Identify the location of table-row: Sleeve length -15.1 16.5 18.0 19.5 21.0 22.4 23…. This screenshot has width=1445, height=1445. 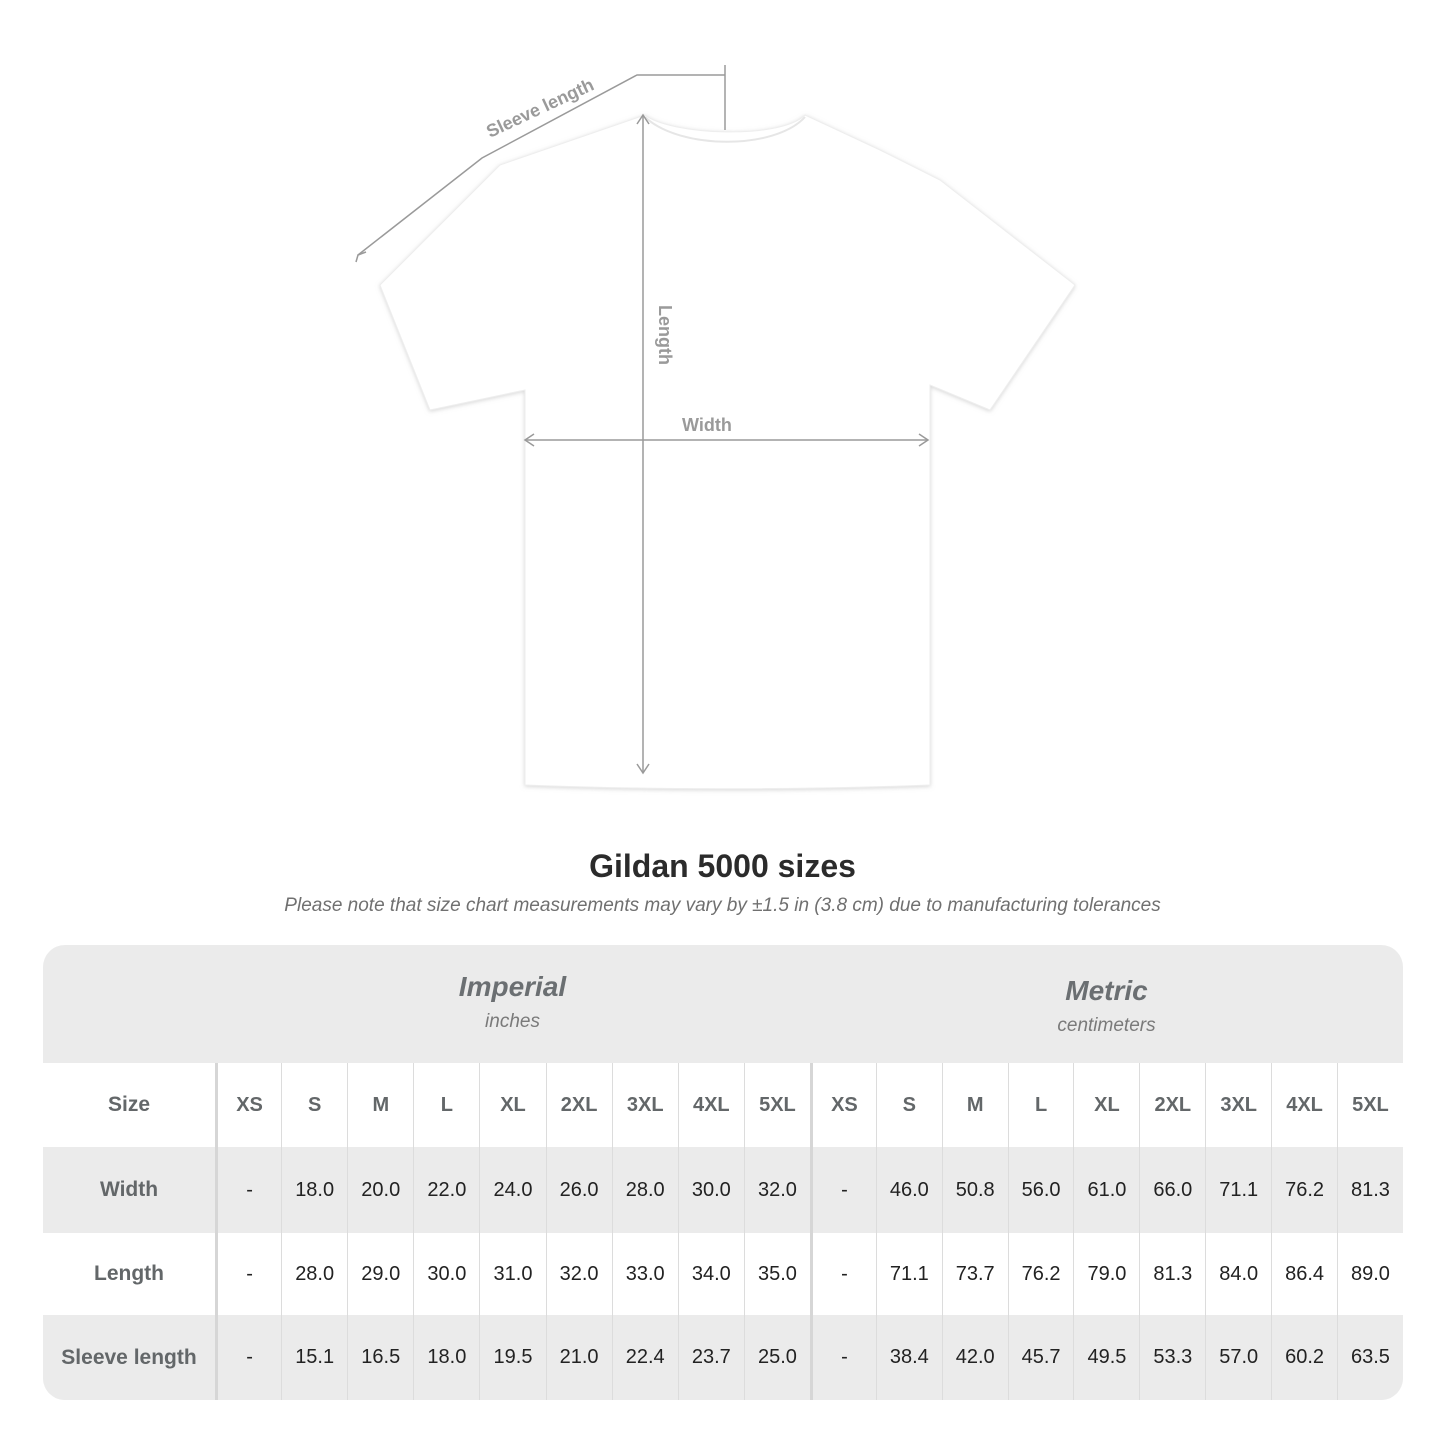
(723, 1357).